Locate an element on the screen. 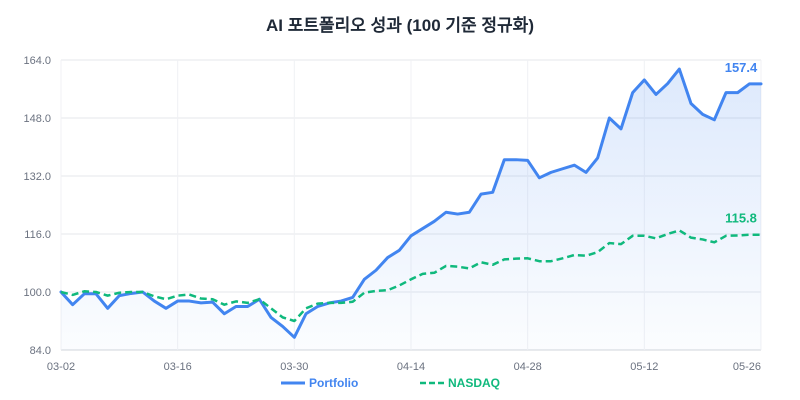  legend-item-nasdaq: NASDAQ is located at coordinates (460, 383).